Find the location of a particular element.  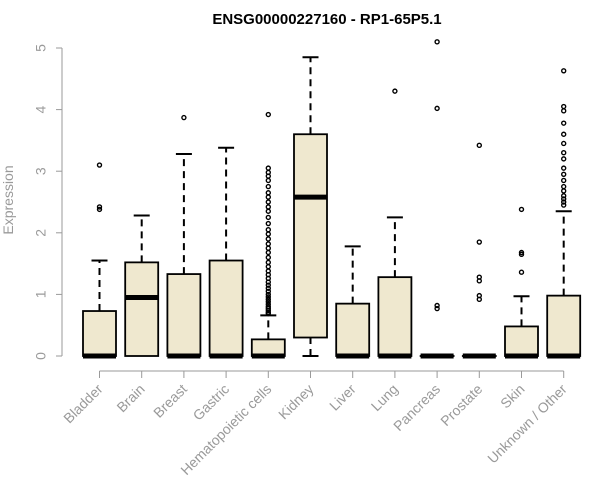

x-tick-label: Lung is located at coordinates (384, 397).